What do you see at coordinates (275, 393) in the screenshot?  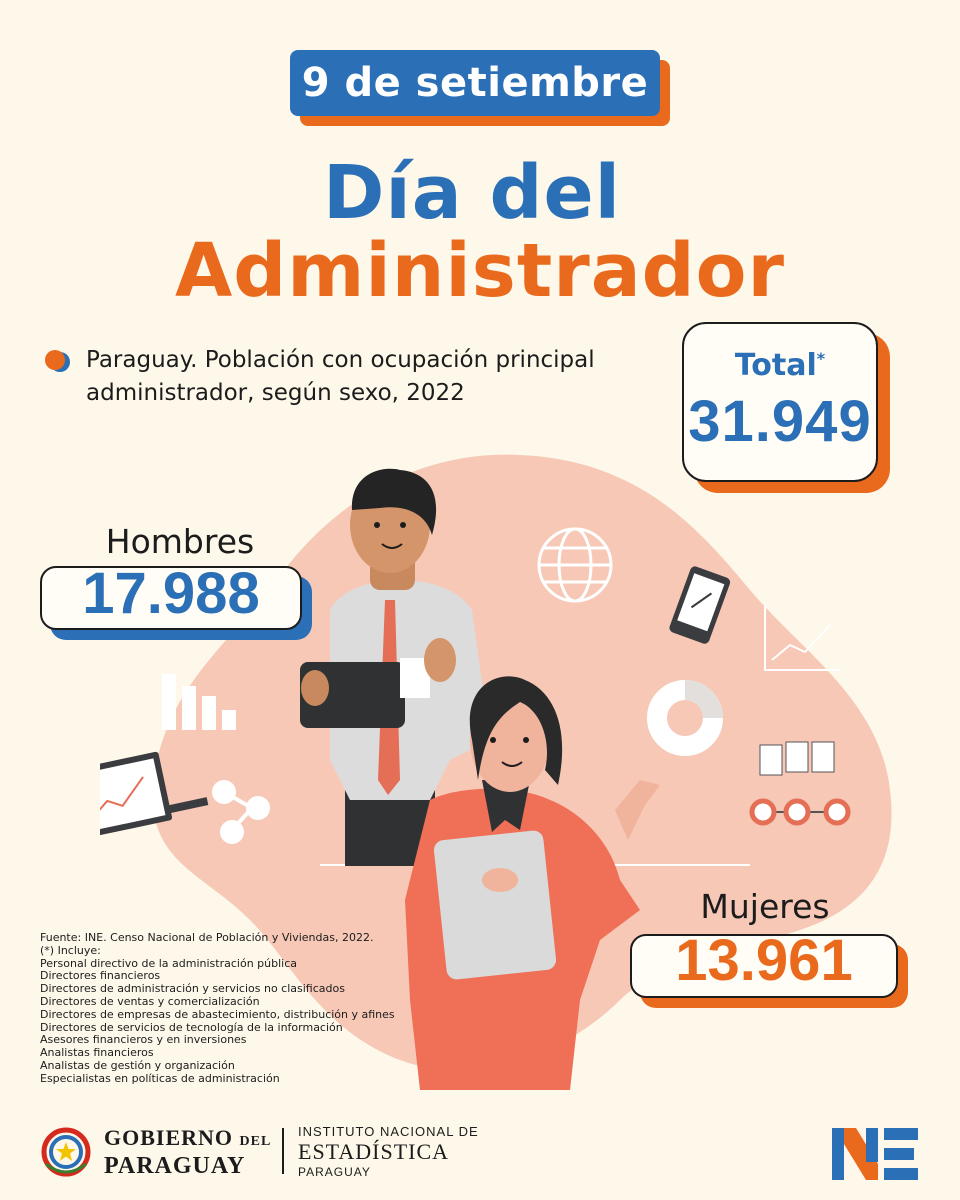 I see `subtitle-line2: administrador, según sexo, 2022` at bounding box center [275, 393].